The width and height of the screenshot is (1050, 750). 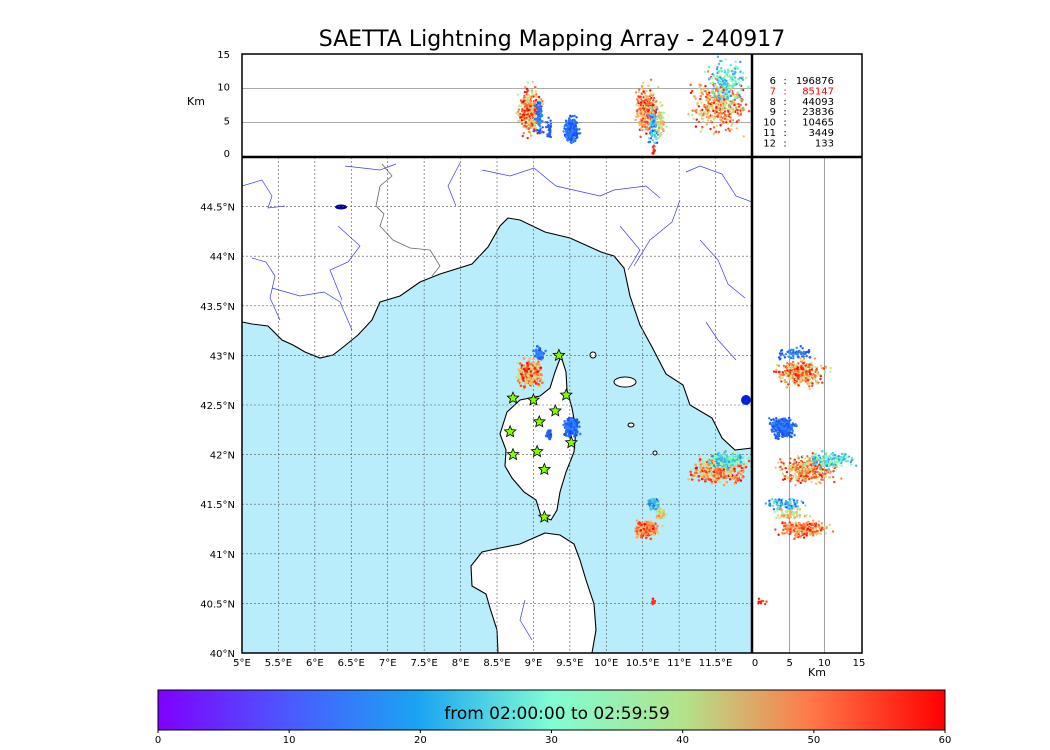 I want to click on right-lightning-points, so click(x=807, y=475).